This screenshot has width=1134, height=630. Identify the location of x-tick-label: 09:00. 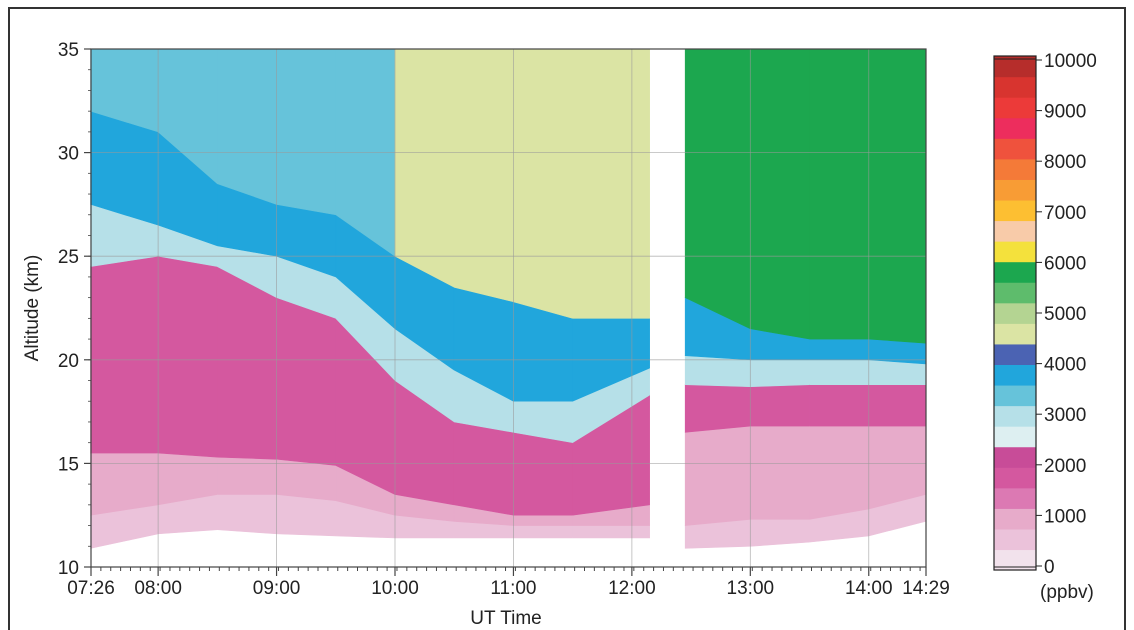
(277, 588).